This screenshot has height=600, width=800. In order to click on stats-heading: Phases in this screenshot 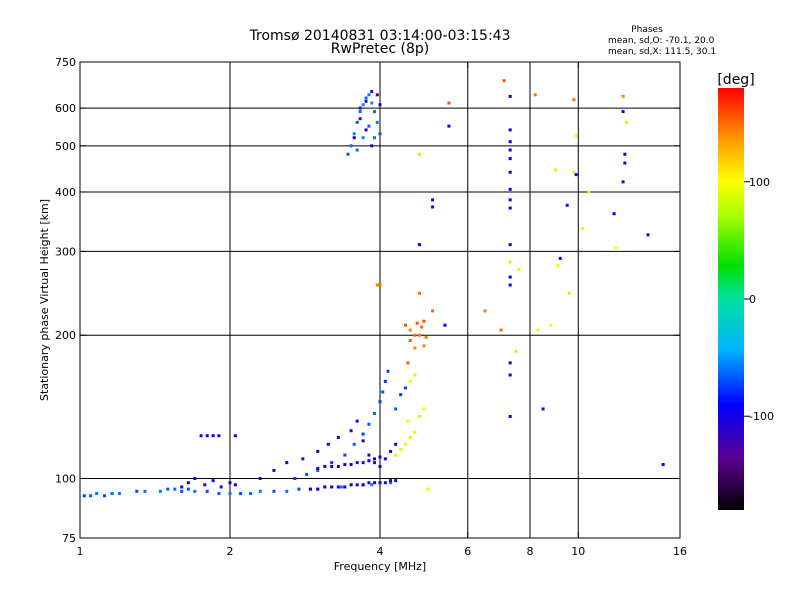, I will do `click(647, 30)`.